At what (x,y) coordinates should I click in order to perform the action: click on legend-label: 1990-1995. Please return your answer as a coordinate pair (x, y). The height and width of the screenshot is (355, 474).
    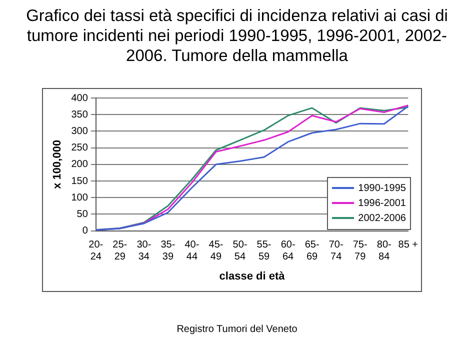
    Looking at the image, I should click on (381, 189).